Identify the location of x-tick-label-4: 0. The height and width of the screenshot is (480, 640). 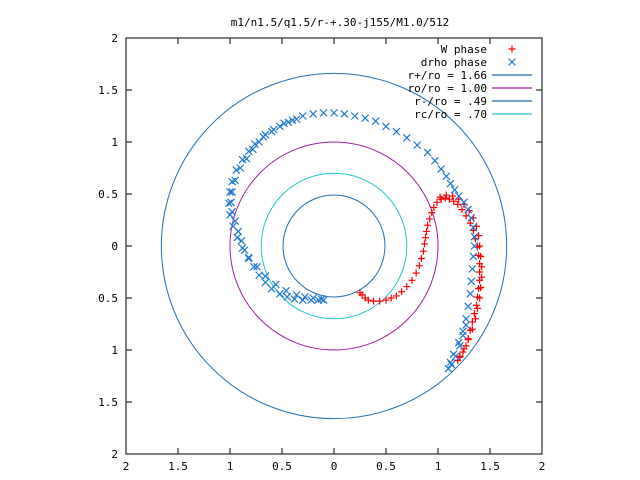
(334, 466).